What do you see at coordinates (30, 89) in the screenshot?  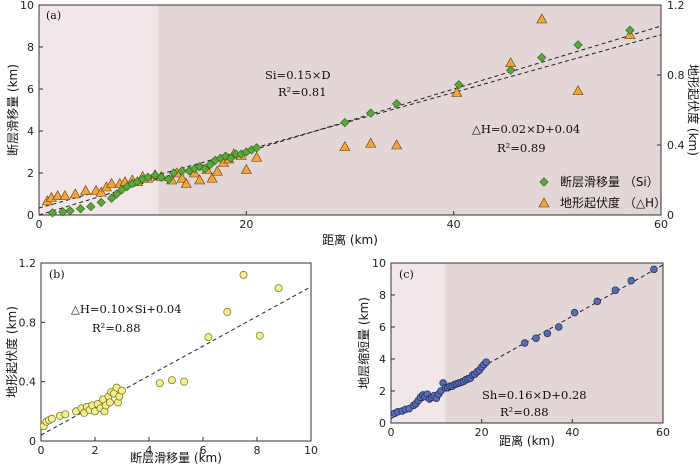 I see `y-tick-label: 6` at bounding box center [30, 89].